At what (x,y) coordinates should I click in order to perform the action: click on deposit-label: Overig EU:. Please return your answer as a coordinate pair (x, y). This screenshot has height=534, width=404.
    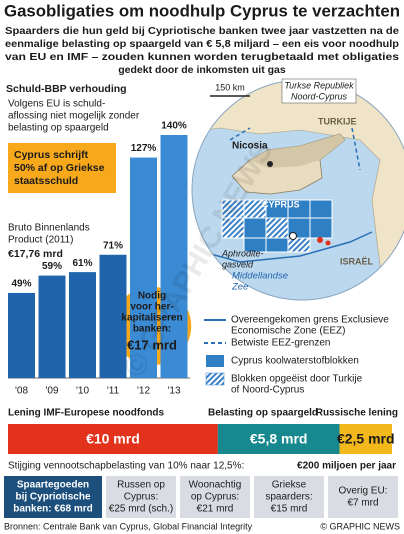
    Looking at the image, I should click on (363, 491).